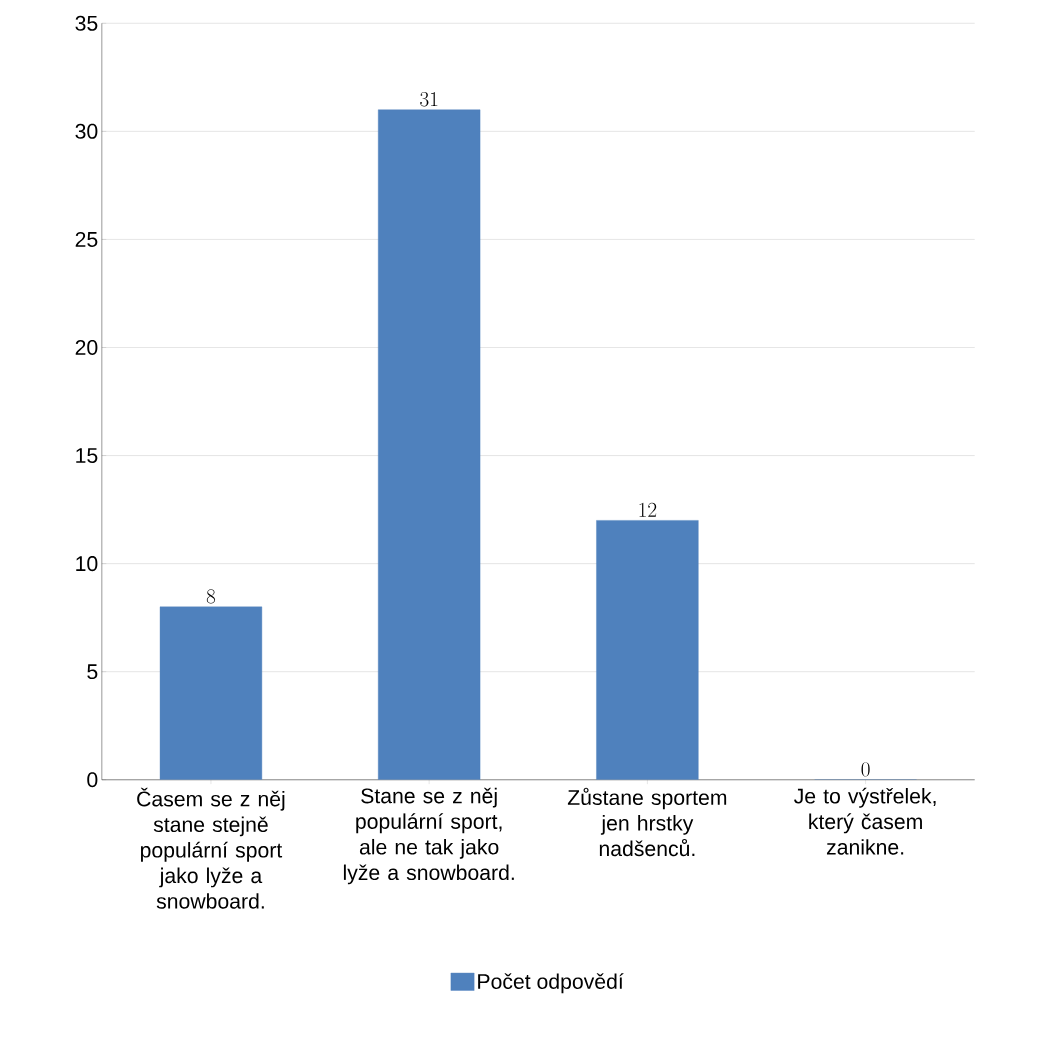 Image resolution: width=1062 pixels, height=1056 pixels. I want to click on data-label: 12, so click(648, 509).